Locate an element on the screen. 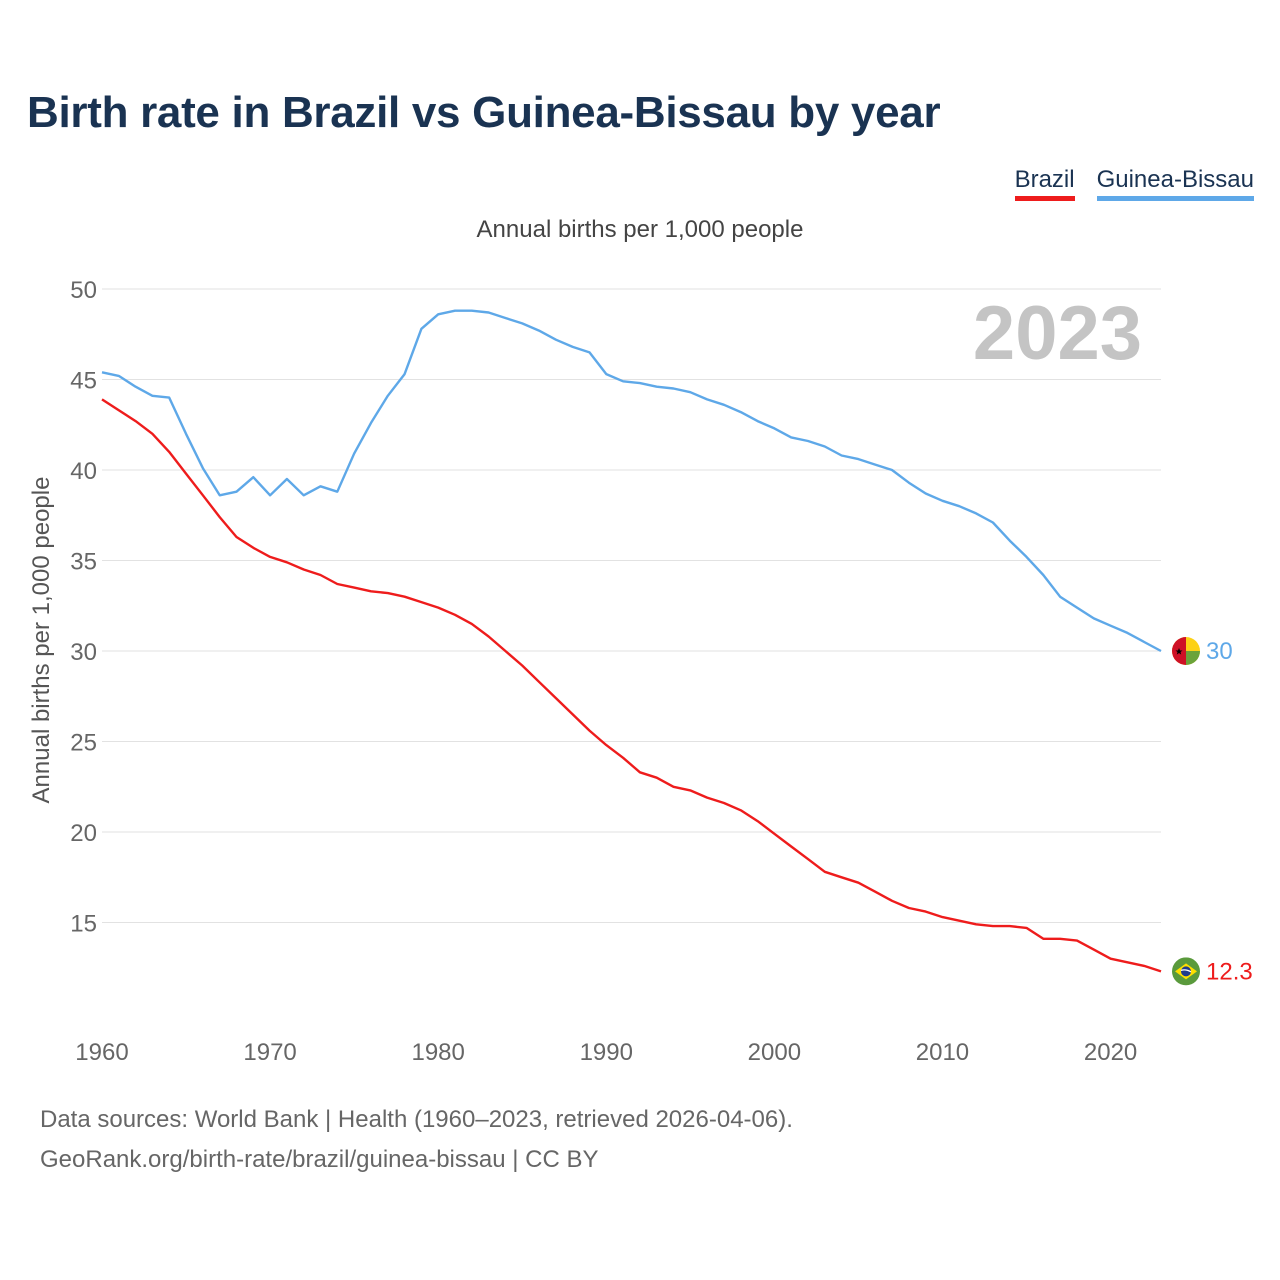 The width and height of the screenshot is (1280, 1280). y-tick-label: 30 is located at coordinates (83, 652).